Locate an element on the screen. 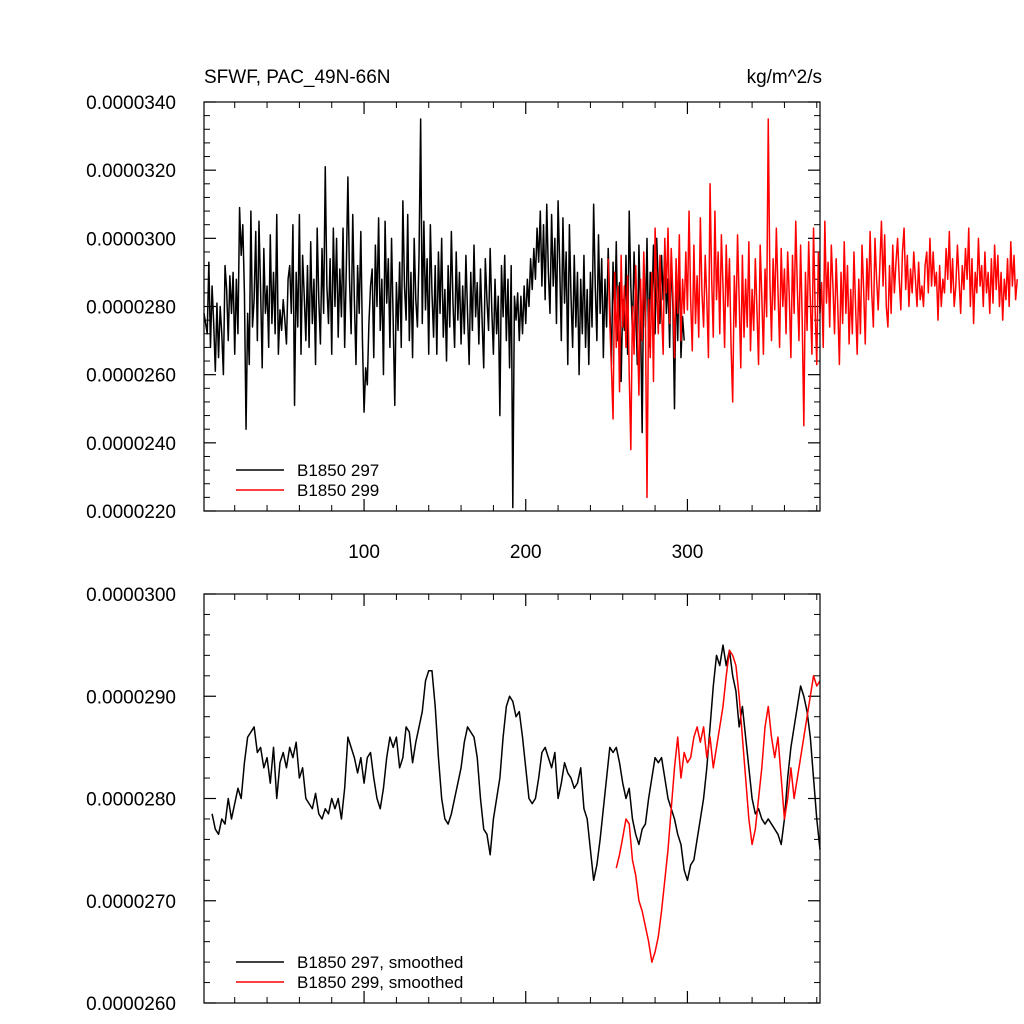 The width and height of the screenshot is (1024, 1024). series-line-b1850-299-smoothed is located at coordinates (718, 806).